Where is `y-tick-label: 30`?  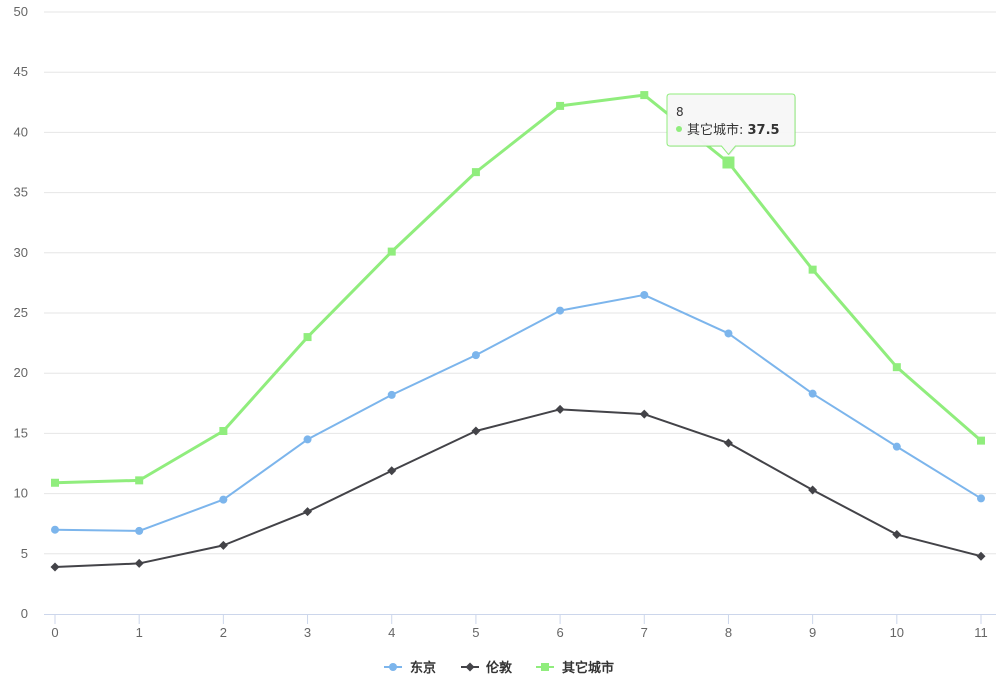 y-tick-label: 30 is located at coordinates (21, 252).